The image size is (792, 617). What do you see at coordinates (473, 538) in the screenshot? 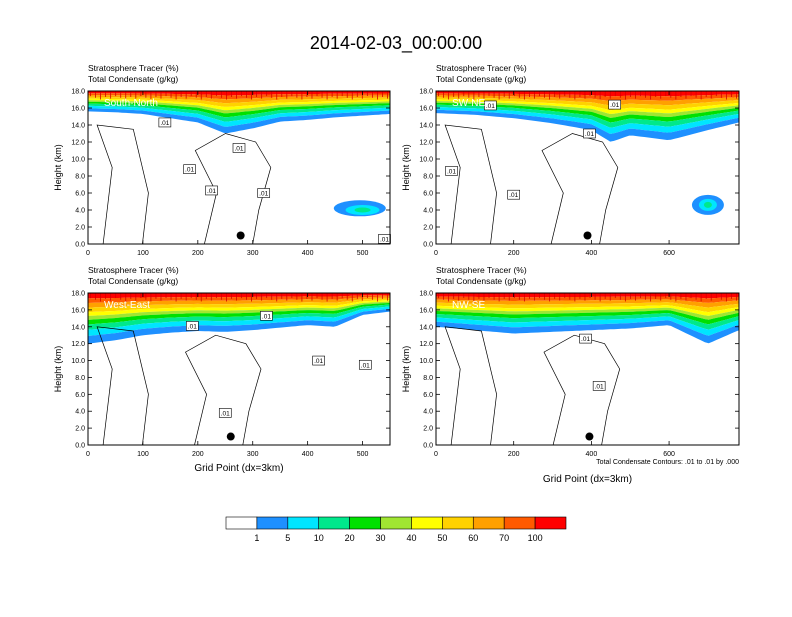
I see `colorbar-label: 60` at bounding box center [473, 538].